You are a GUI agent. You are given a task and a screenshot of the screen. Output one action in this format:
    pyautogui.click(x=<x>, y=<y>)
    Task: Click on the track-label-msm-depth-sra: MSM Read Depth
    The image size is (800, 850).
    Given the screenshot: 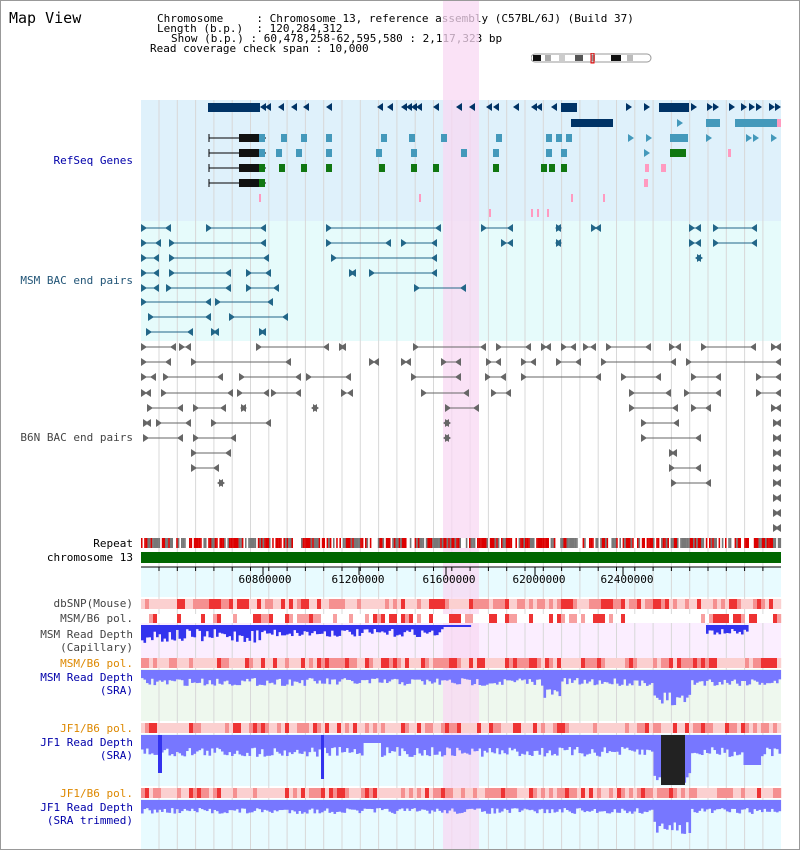 What is the action you would take?
    pyautogui.click(x=86, y=677)
    